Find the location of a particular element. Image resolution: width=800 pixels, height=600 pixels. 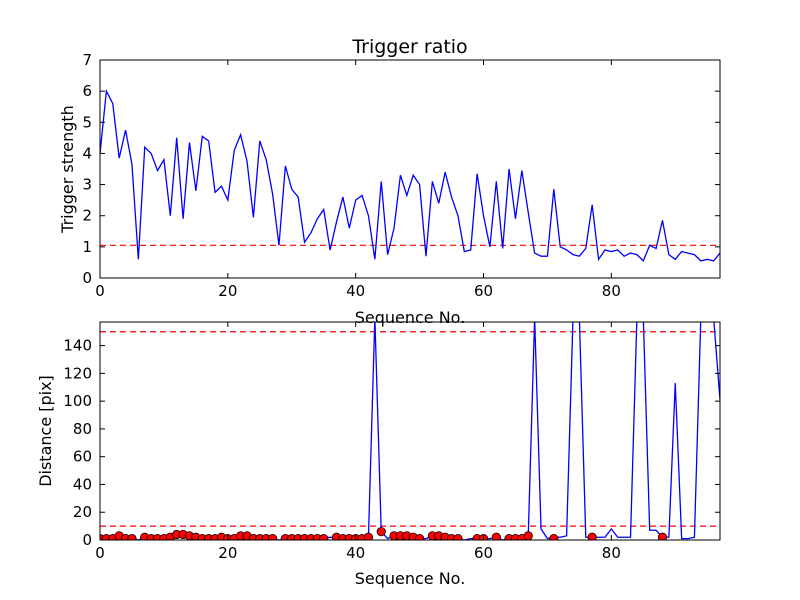

y-tick-label: 3 is located at coordinates (87, 185).